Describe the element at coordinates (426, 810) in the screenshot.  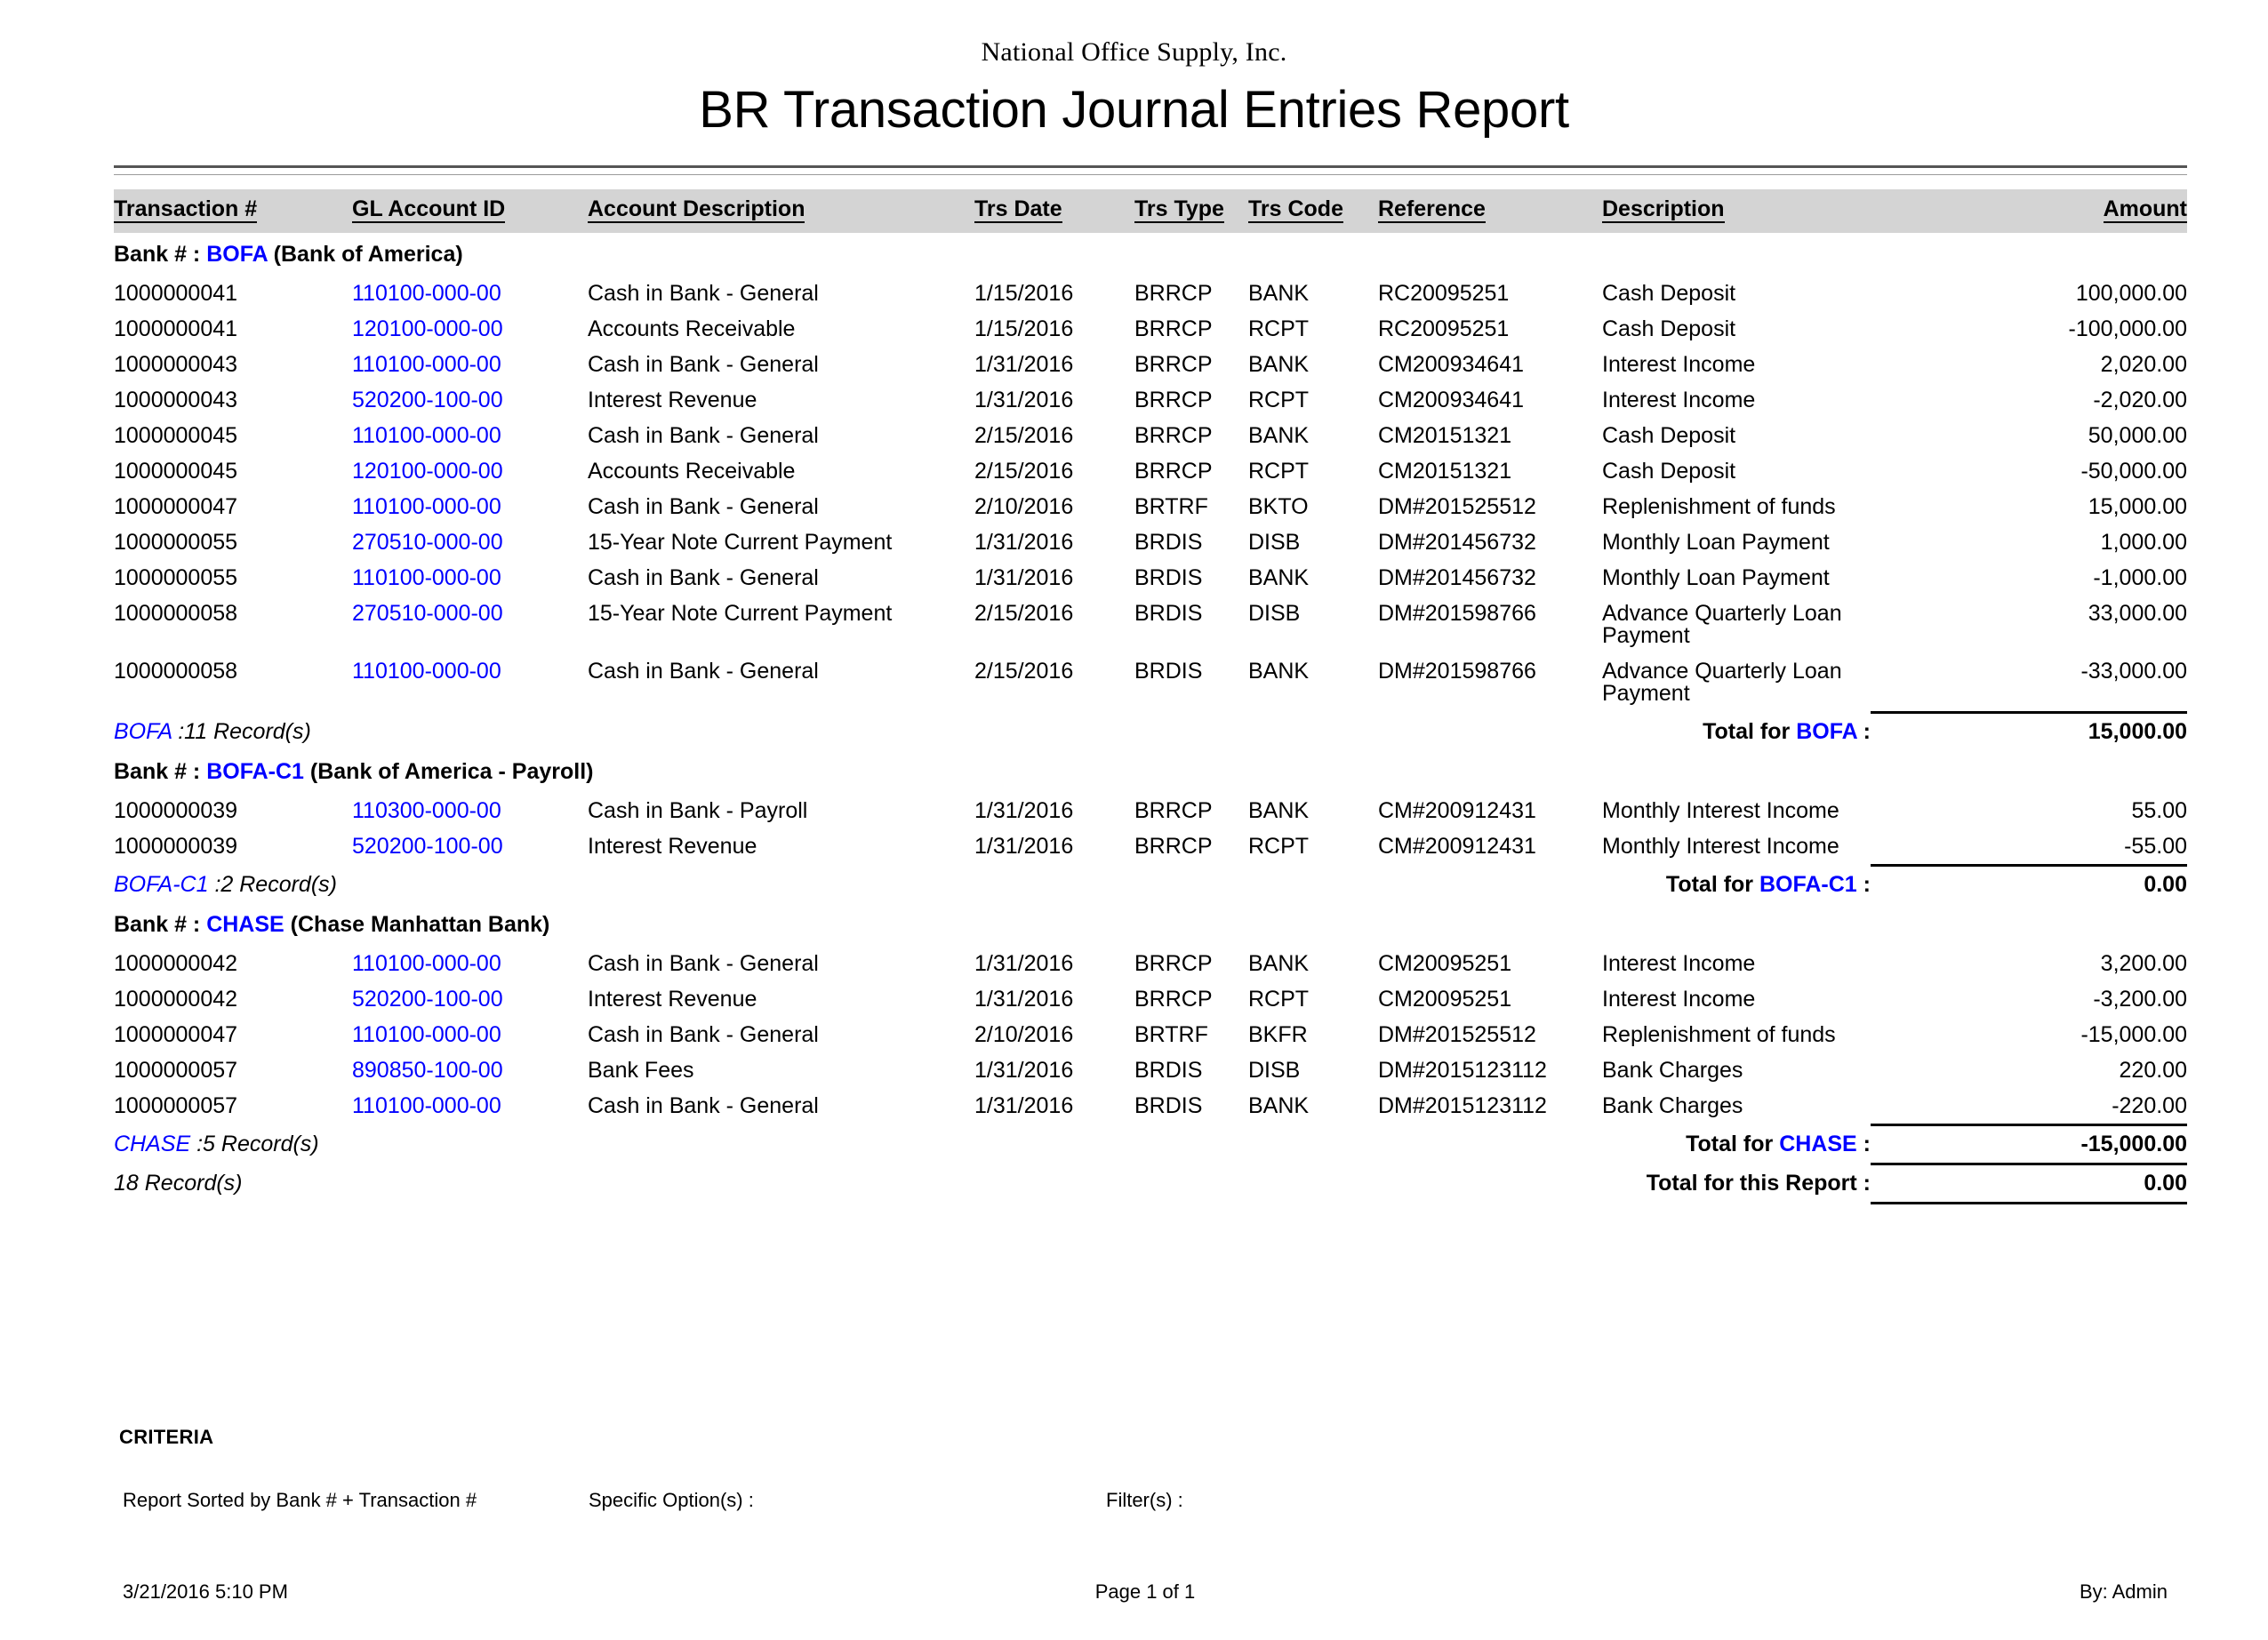
I see `cell-gl-account: 110300-000-00` at that location.